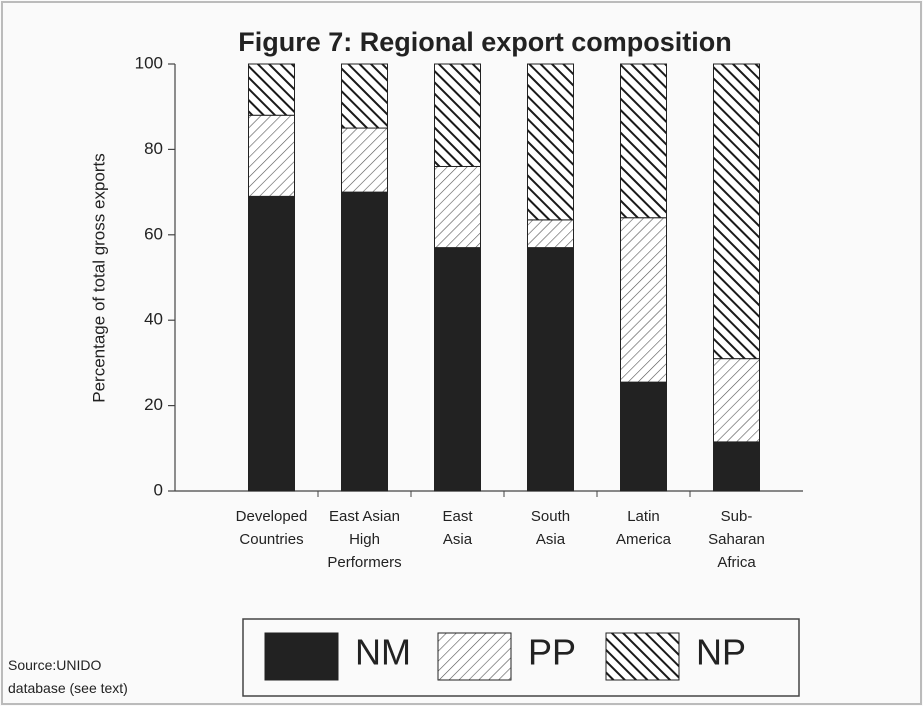 Image resolution: width=923 pixels, height=706 pixels. I want to click on x-tick-label: South Asia, so click(550, 528).